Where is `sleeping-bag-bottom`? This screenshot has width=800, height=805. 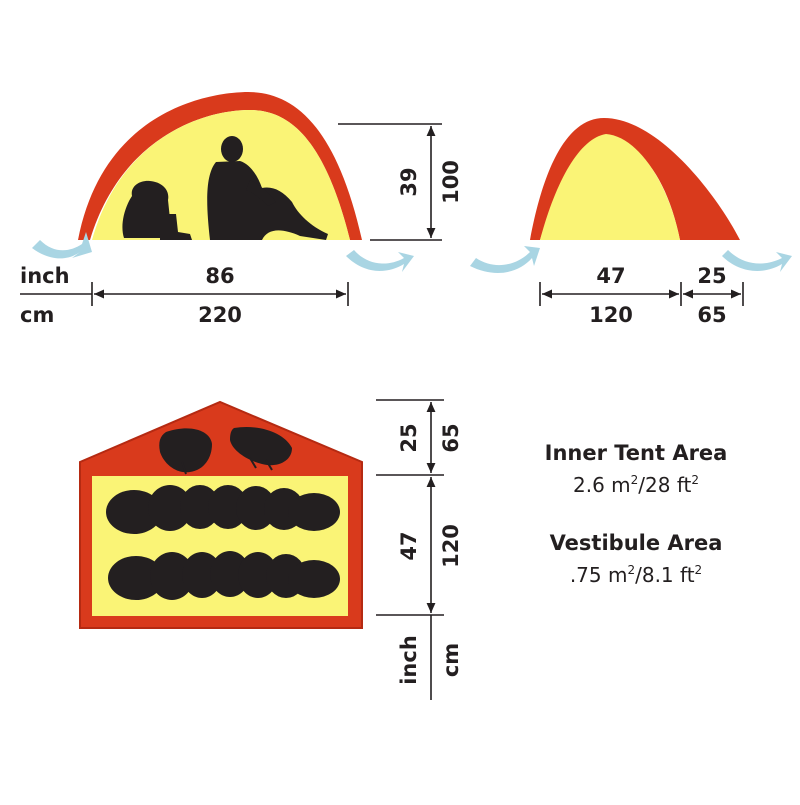 sleeping-bag-bottom is located at coordinates (224, 575).